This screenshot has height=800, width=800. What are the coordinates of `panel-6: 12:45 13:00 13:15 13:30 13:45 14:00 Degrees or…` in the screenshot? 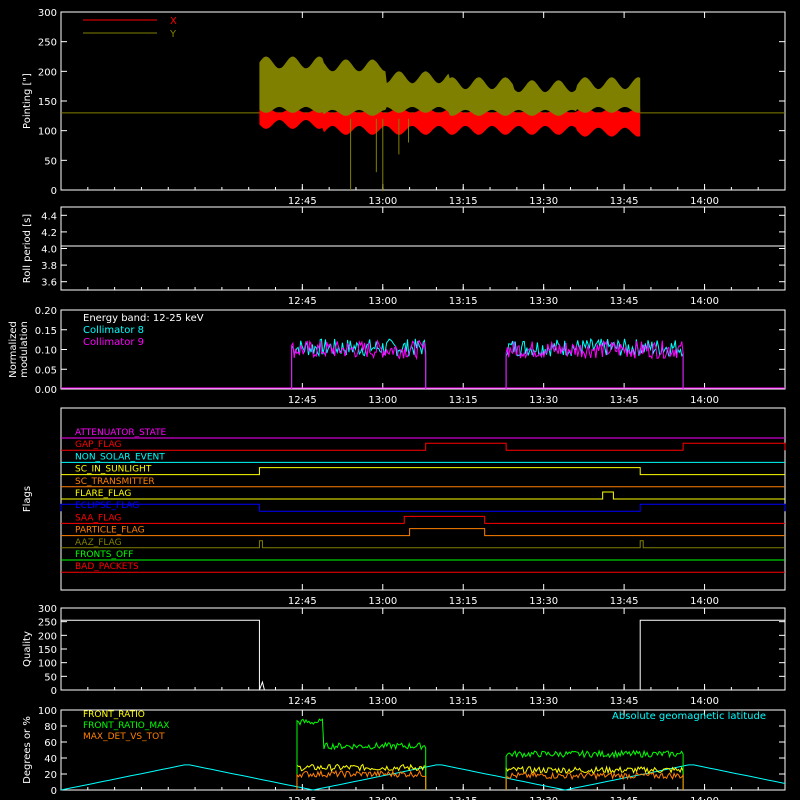 It's located at (404, 753).